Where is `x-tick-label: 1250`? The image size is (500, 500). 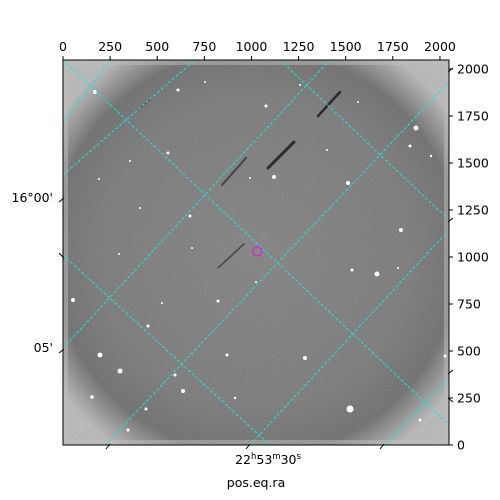
x-tick-label: 1250 is located at coordinates (299, 46).